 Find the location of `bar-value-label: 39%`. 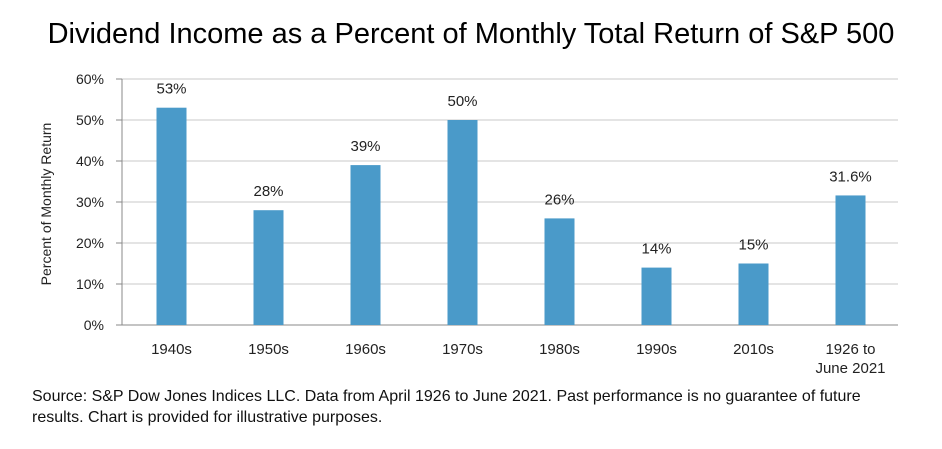

bar-value-label: 39% is located at coordinates (365, 146).